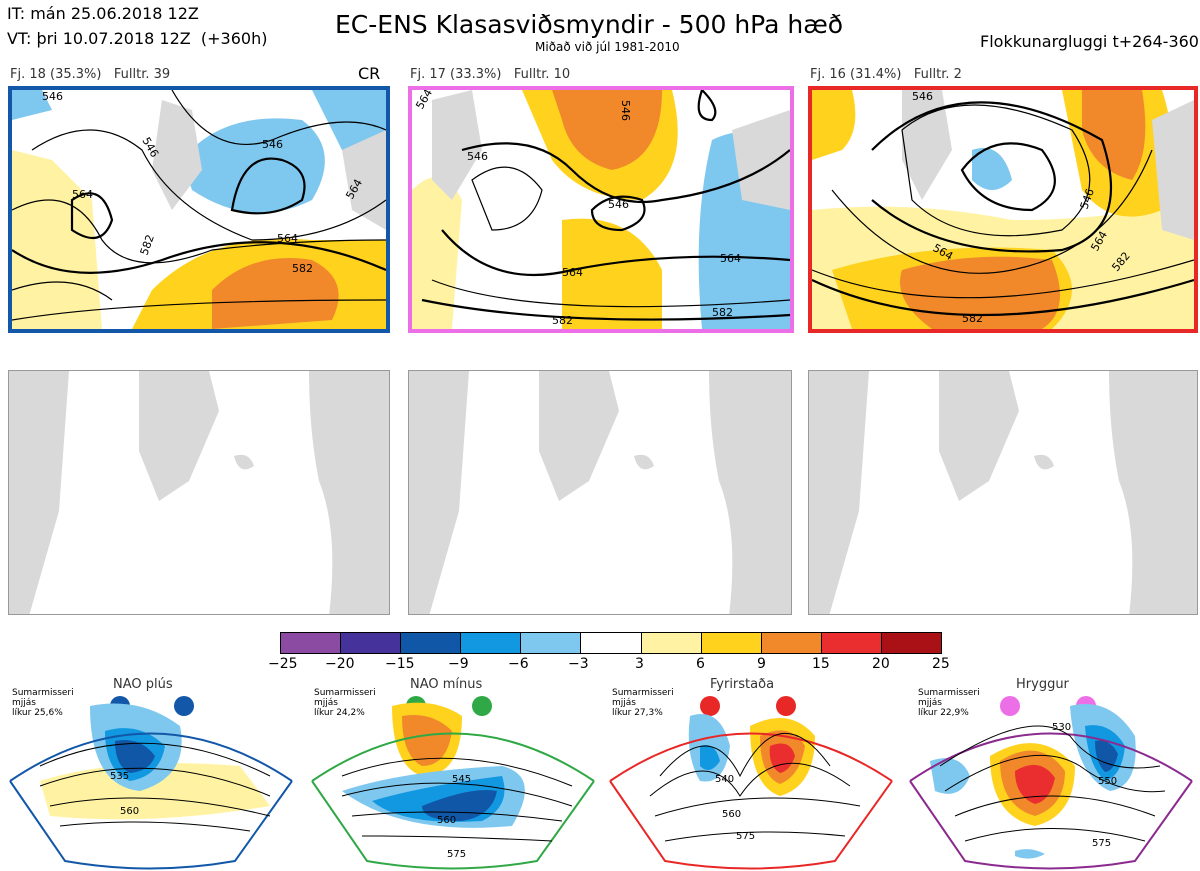 This screenshot has width=1200, height=871. What do you see at coordinates (283, 664) in the screenshot?
I see `colorbar-tick: −25` at bounding box center [283, 664].